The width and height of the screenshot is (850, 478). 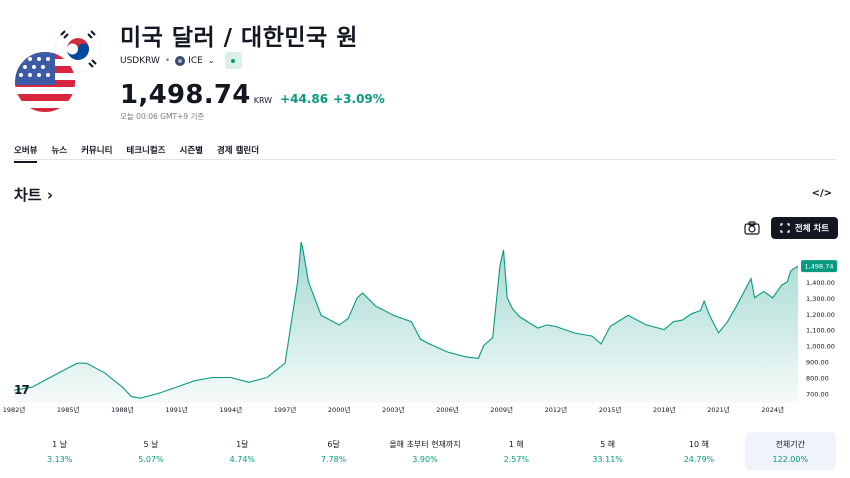 I want to click on period-1m: 1달 4.74%, so click(x=242, y=451).